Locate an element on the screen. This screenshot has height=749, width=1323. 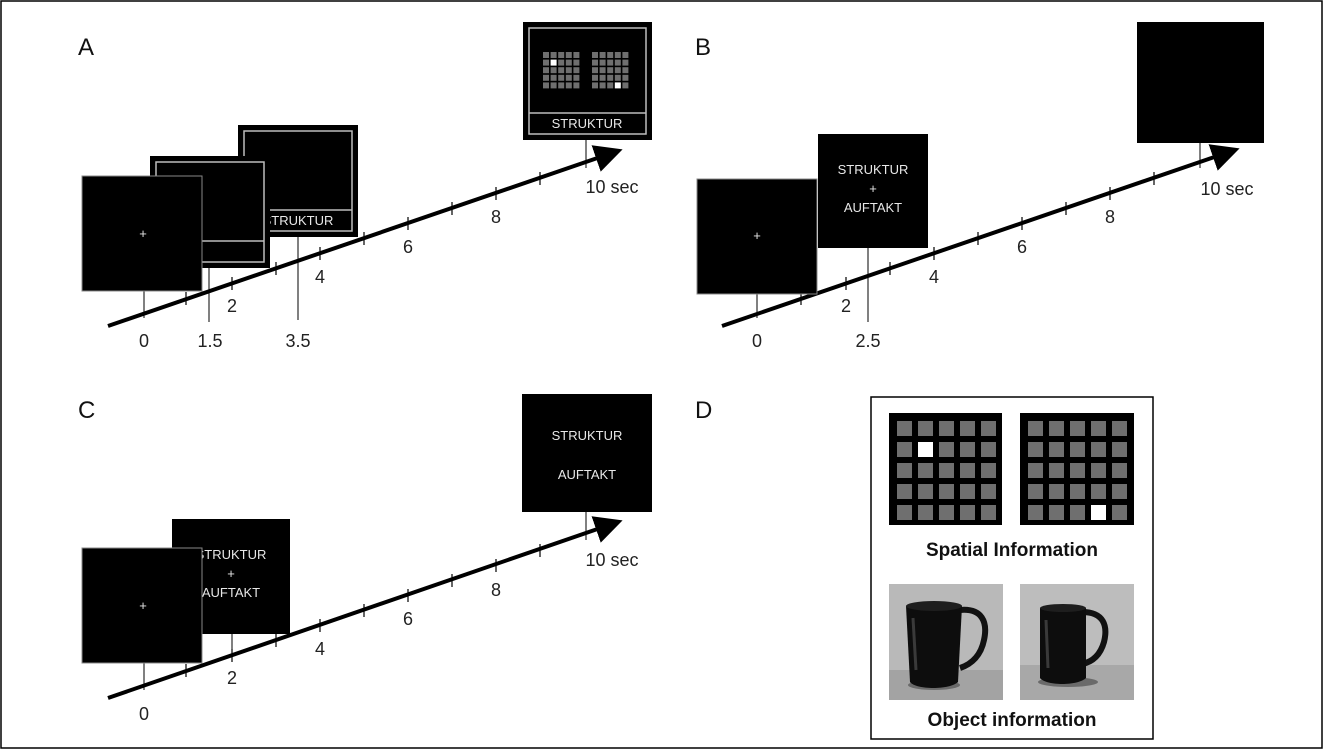
spatial-information-caption: Spatial Information is located at coordinates (1012, 550).